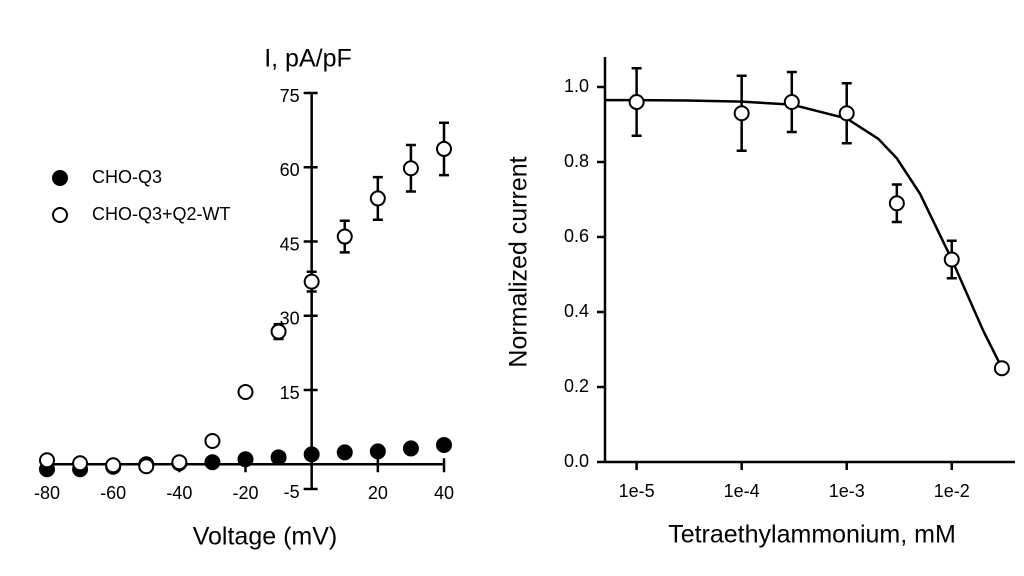 This screenshot has height=576, width=1024. I want to click on x-tick-label: 1e-5, so click(637, 491).